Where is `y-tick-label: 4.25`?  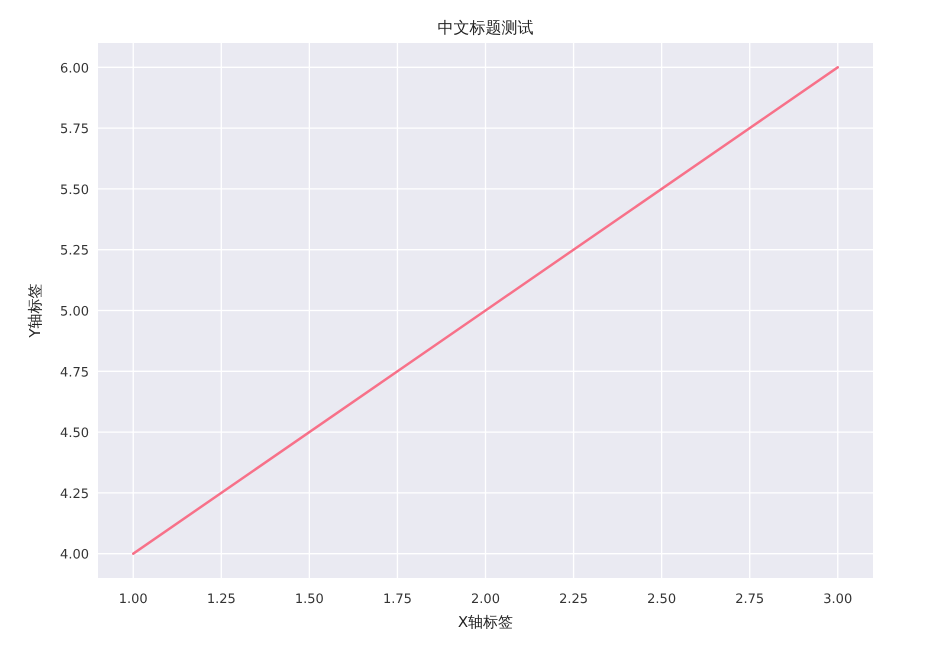
y-tick-label: 4.25 is located at coordinates (74, 494).